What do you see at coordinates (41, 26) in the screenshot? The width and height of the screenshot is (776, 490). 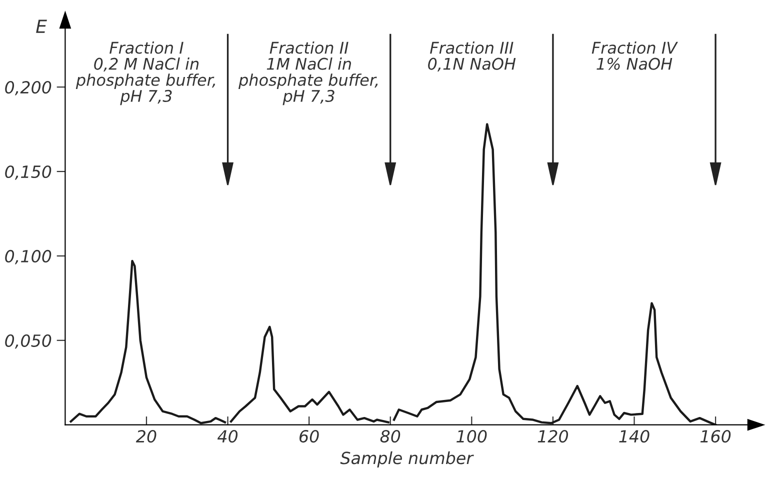 I see `y-axis-title: E` at bounding box center [41, 26].